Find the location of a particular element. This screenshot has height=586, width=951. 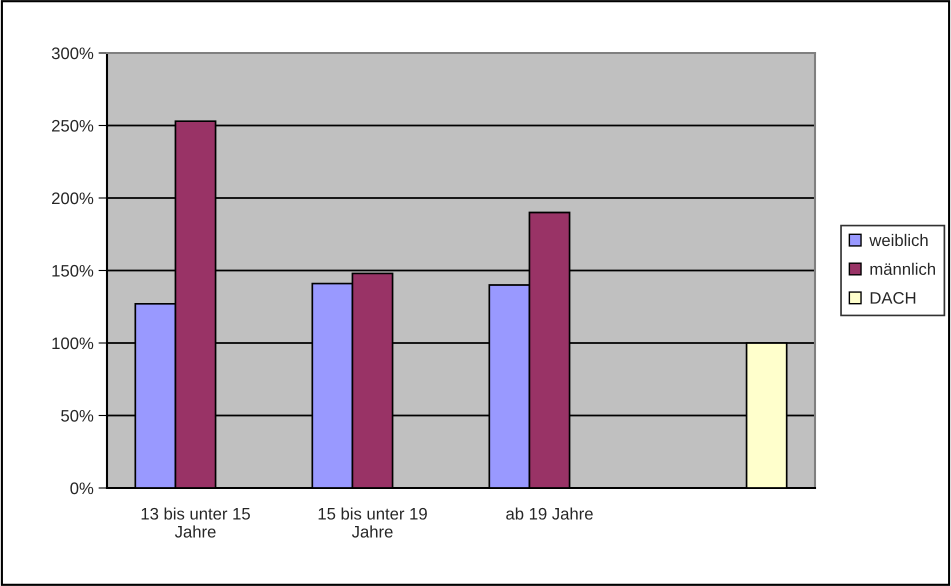

legend-label: DACH is located at coordinates (893, 298).